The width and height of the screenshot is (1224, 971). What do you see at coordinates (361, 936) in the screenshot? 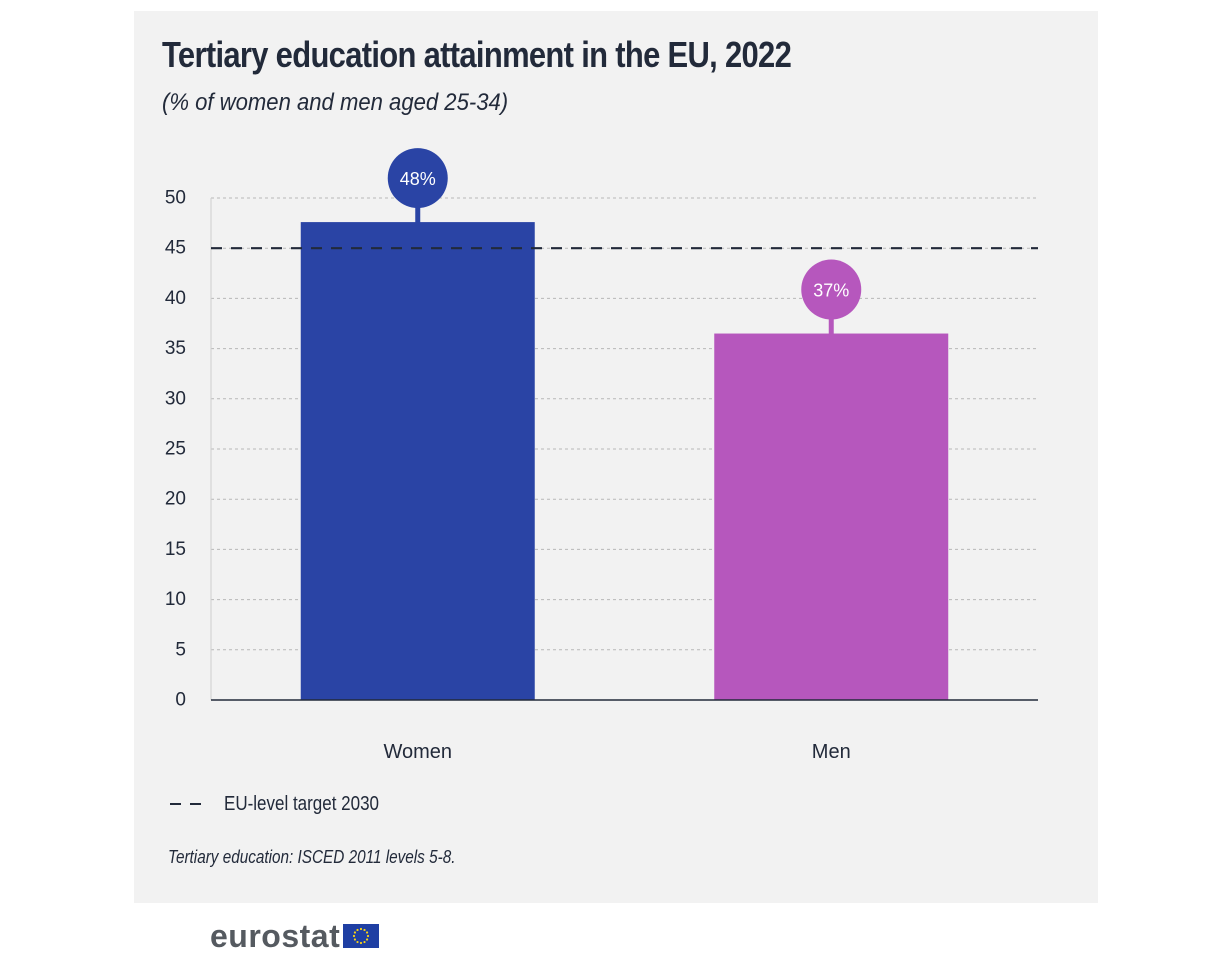
I see `eu-flag-icon` at bounding box center [361, 936].